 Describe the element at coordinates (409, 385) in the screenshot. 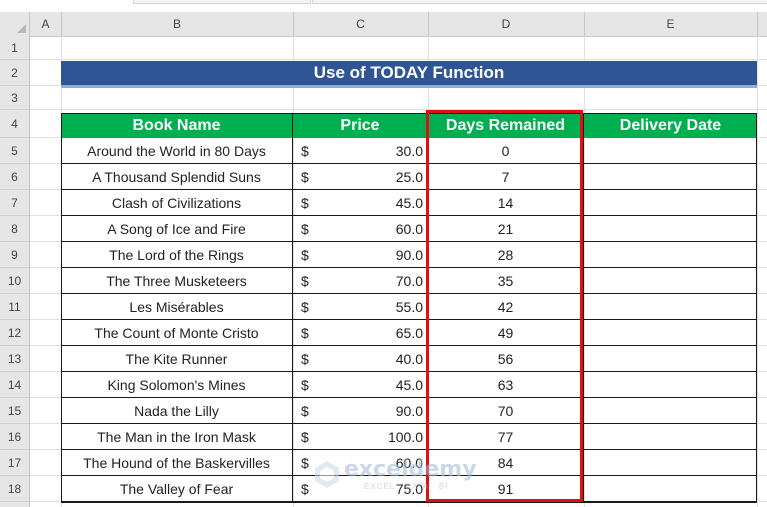

I see `price-amount: 45.0` at that location.